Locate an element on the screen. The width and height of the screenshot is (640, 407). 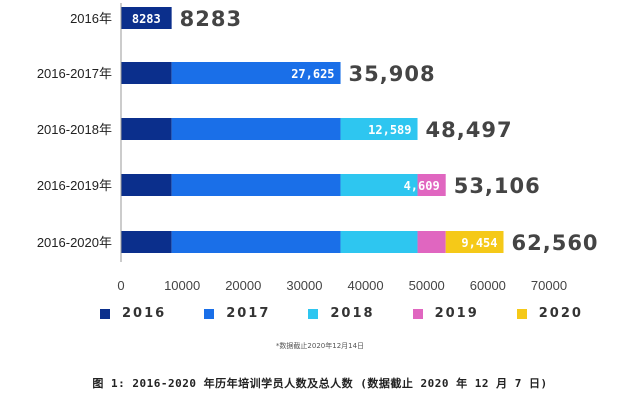
total-label: 35,908 is located at coordinates (392, 74).